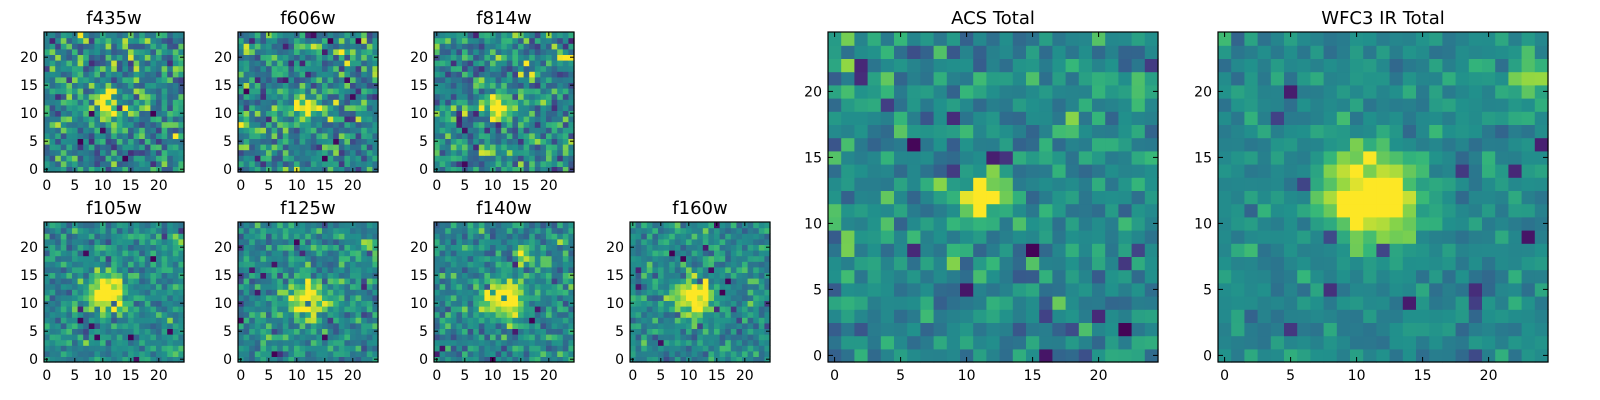 The image size is (1600, 400). I want to click on heatmap-cells, so click(504, 292).